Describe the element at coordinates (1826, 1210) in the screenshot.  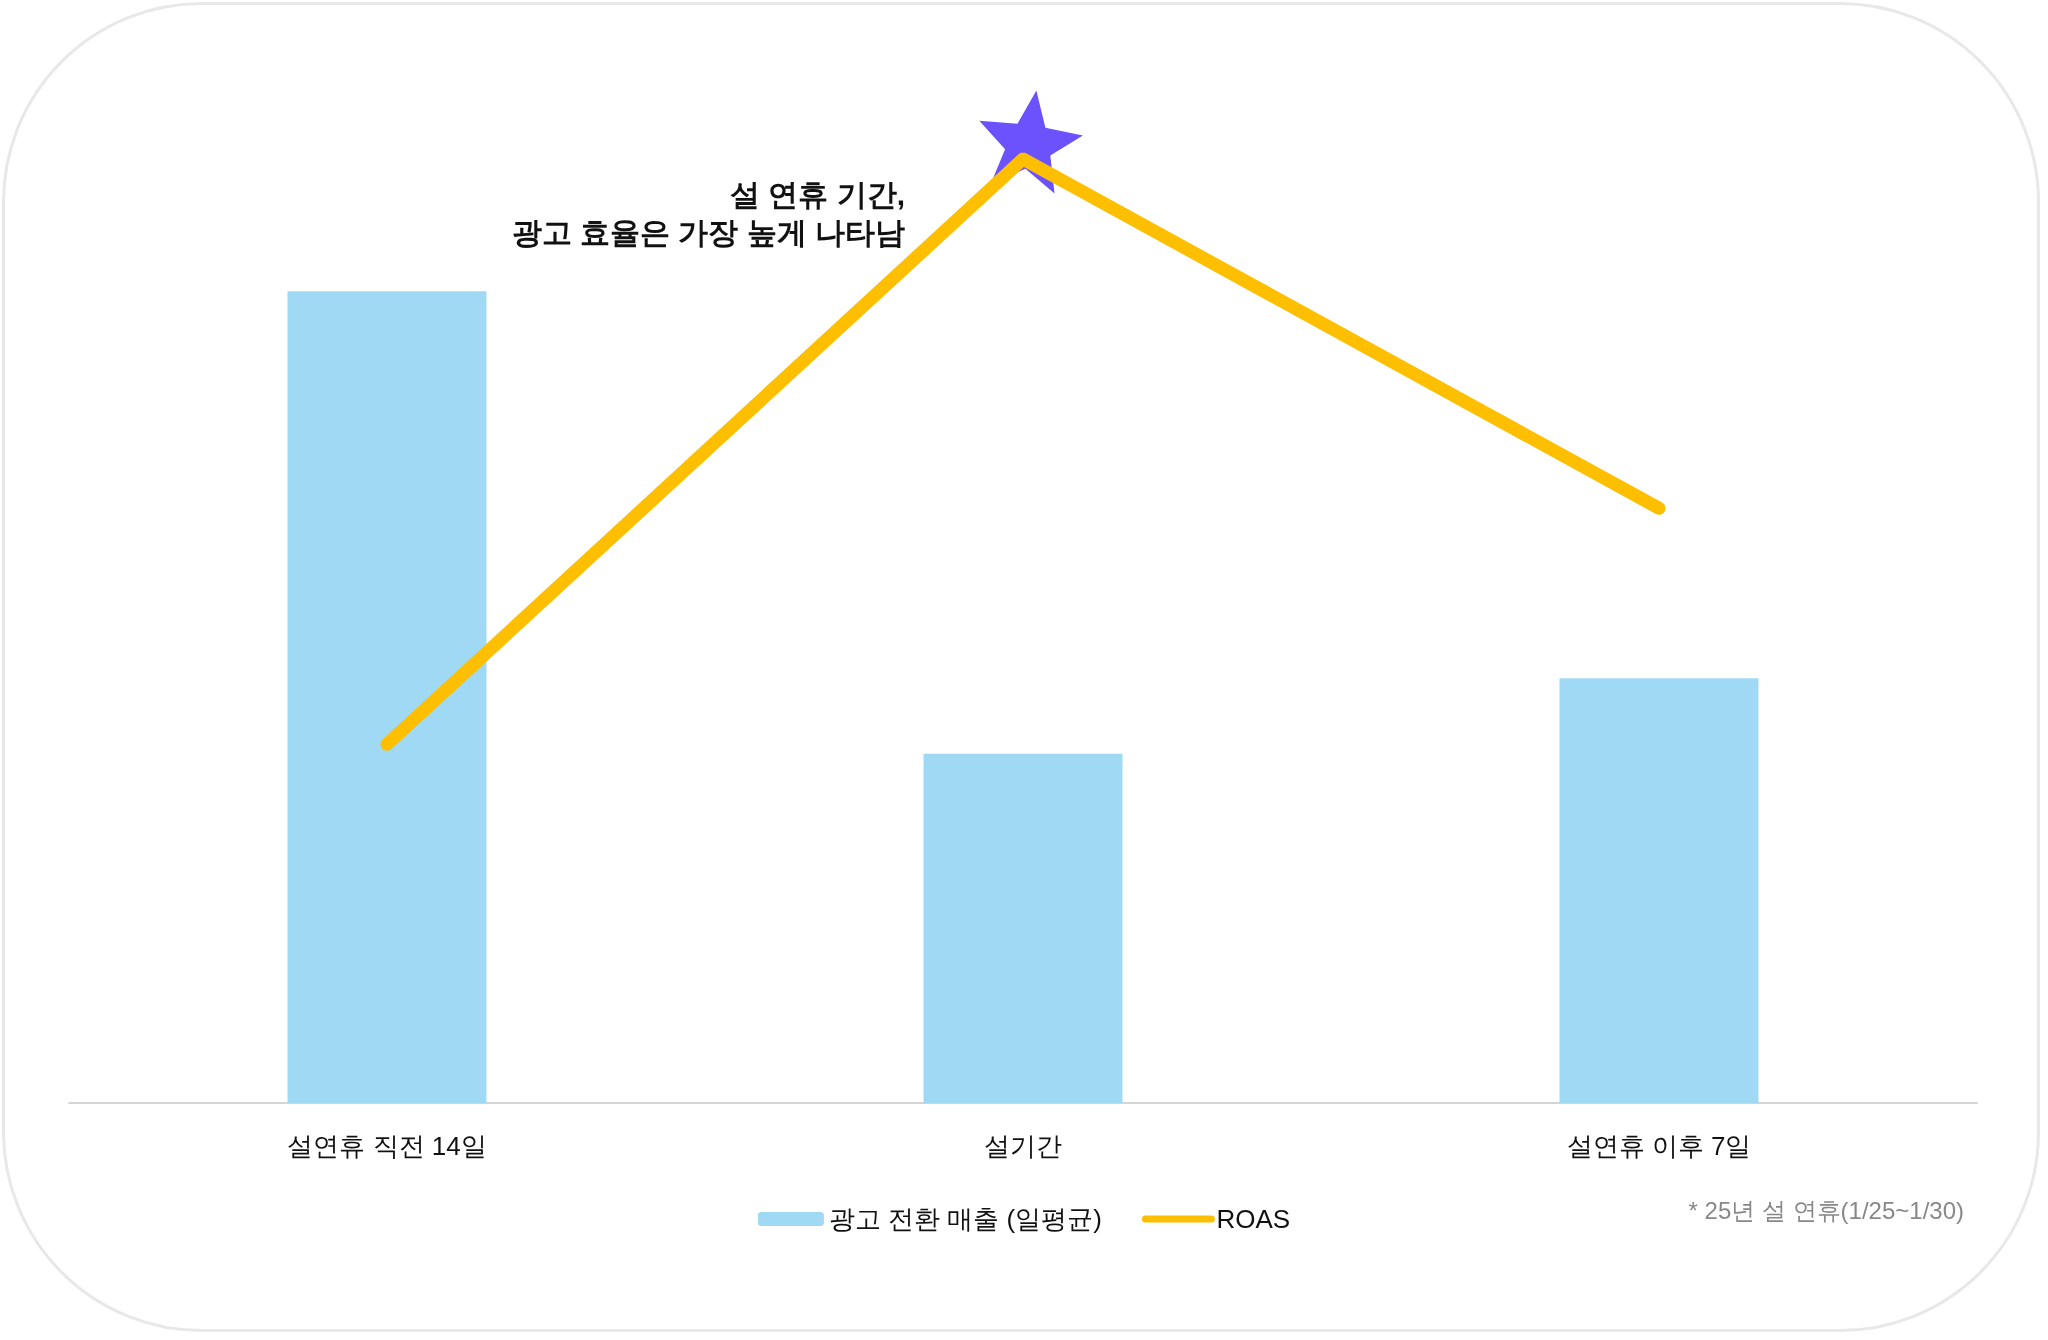
I see `text: * 25년 설 연휴(1/25~1/30)` at that location.